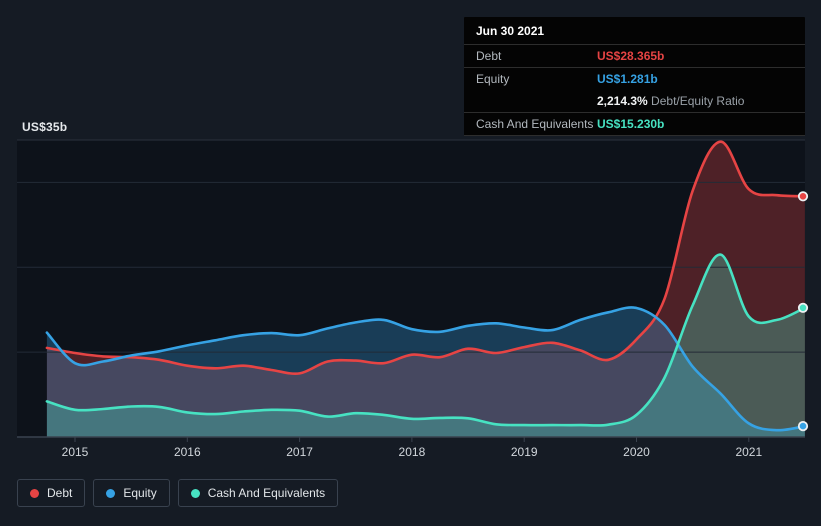 This screenshot has width=821, height=526. I want to click on chart-legend: Debt Equity Cash And Equivalents, so click(178, 493).